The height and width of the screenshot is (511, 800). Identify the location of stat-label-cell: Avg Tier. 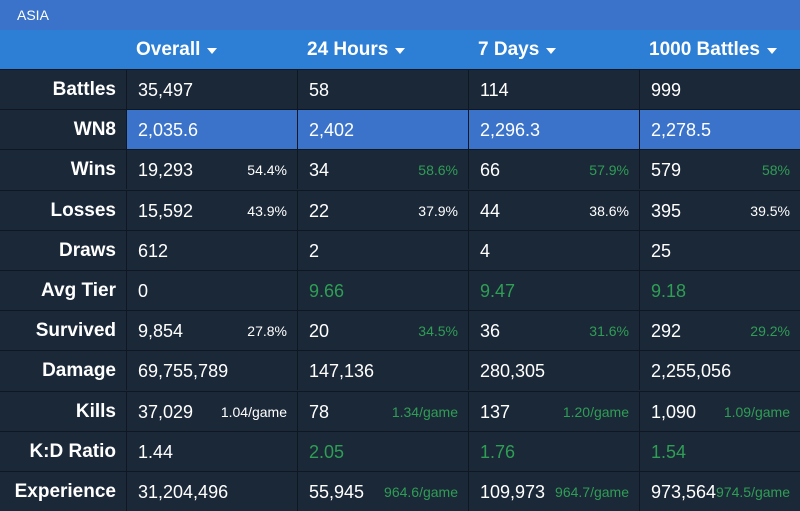
(63, 290).